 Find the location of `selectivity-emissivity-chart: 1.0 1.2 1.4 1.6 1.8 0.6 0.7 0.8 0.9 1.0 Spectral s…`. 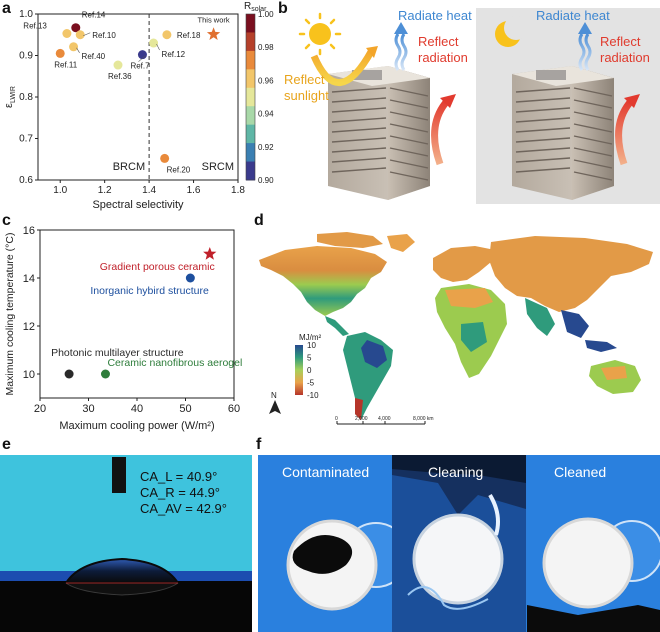

selectivity-emissivity-chart: 1.0 1.2 1.4 1.6 1.8 0.6 0.7 0.8 0.9 1.0 Spectral s… is located at coordinates (138, 106).